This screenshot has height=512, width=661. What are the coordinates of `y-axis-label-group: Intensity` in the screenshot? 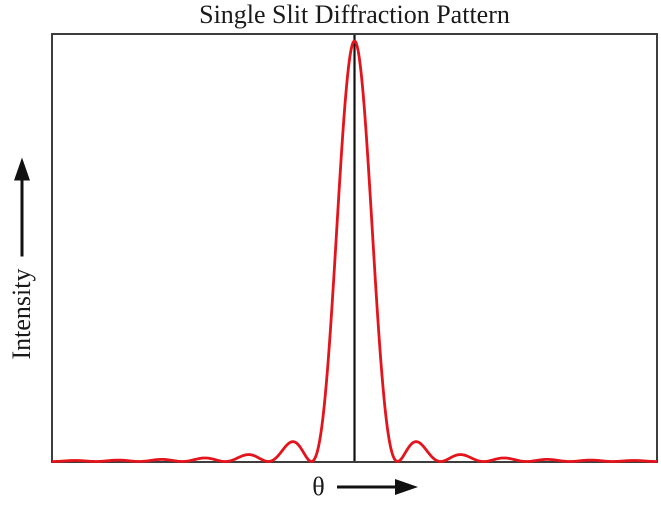 It's located at (22, 258).